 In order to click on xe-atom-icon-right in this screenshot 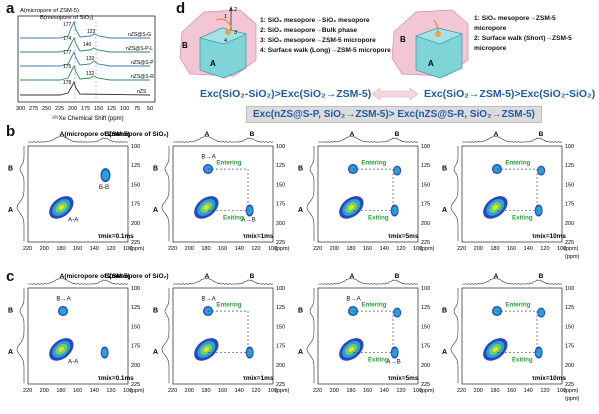, I will do `click(438, 34)`.